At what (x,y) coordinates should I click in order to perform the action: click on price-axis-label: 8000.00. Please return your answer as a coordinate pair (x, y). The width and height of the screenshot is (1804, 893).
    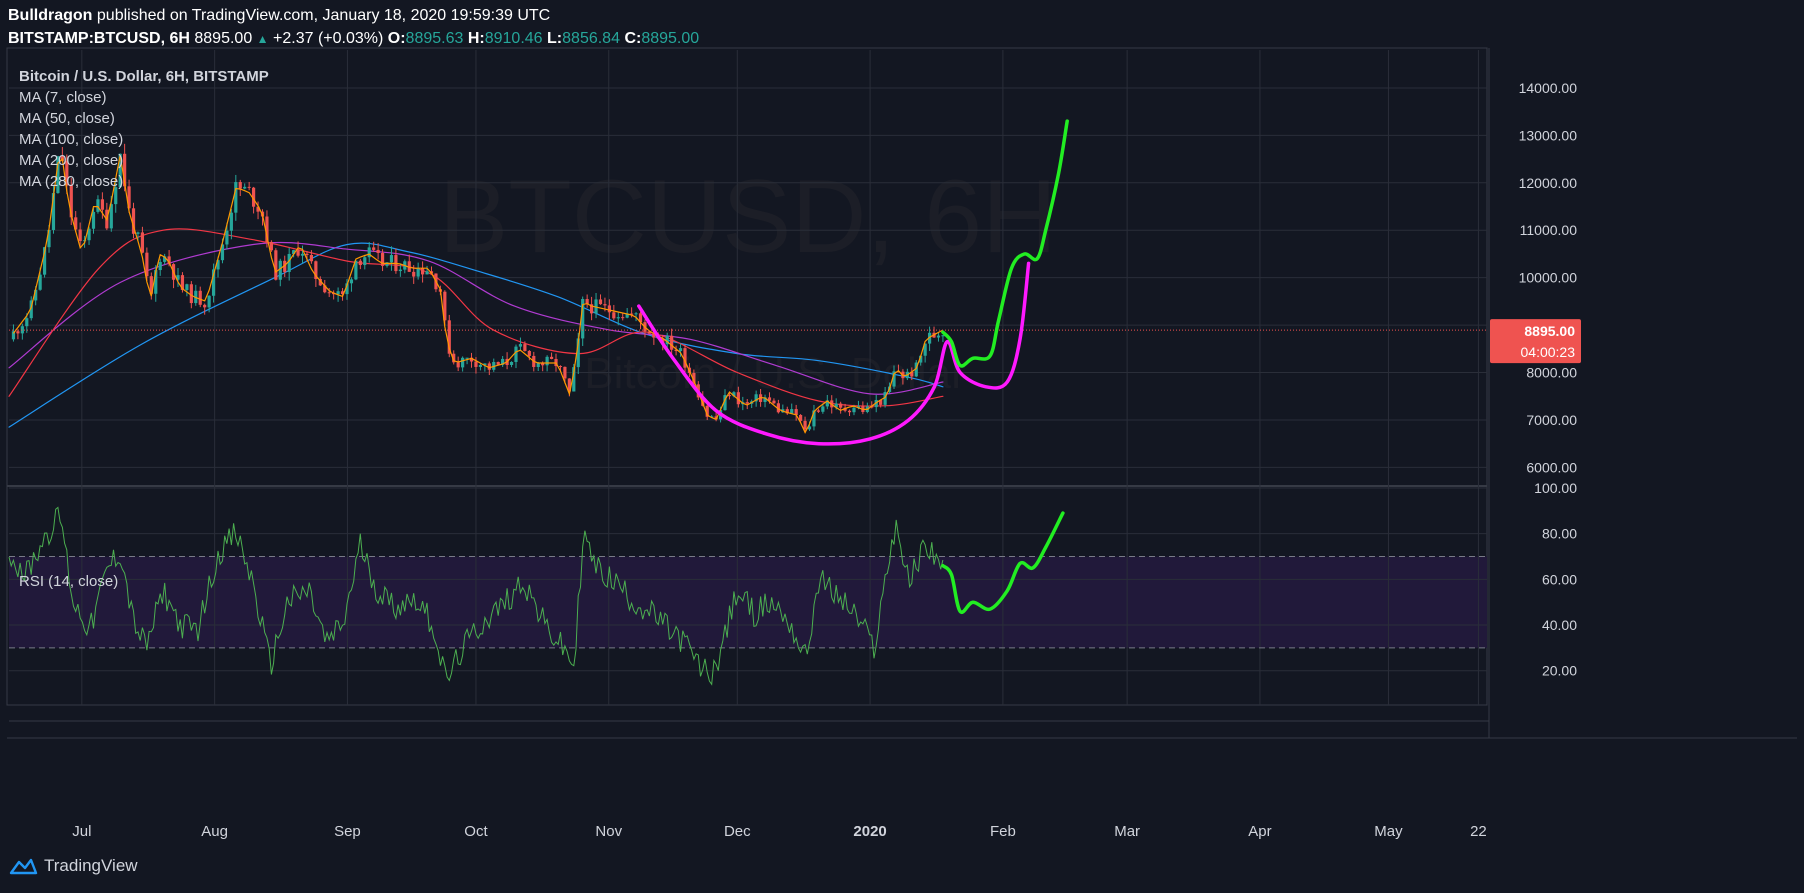
    Looking at the image, I should click on (1551, 373).